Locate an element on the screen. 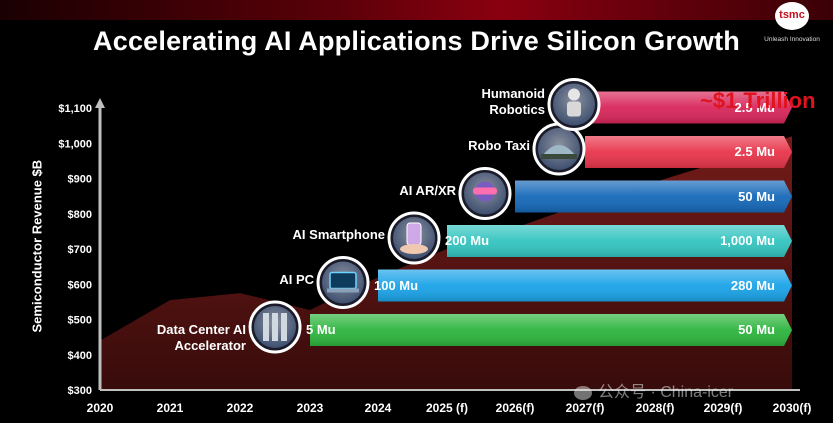 The height and width of the screenshot is (423, 833). laptop-base is located at coordinates (343, 290).